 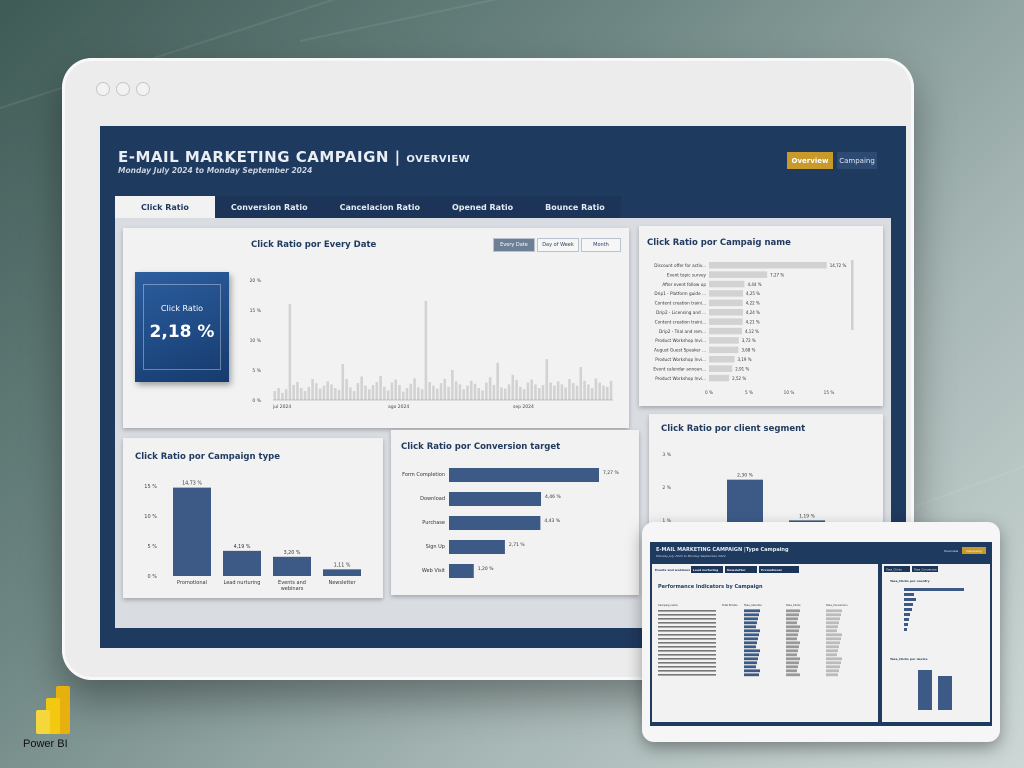 What do you see at coordinates (857, 160) in the screenshot?
I see `campaing-button: Campaing` at bounding box center [857, 160].